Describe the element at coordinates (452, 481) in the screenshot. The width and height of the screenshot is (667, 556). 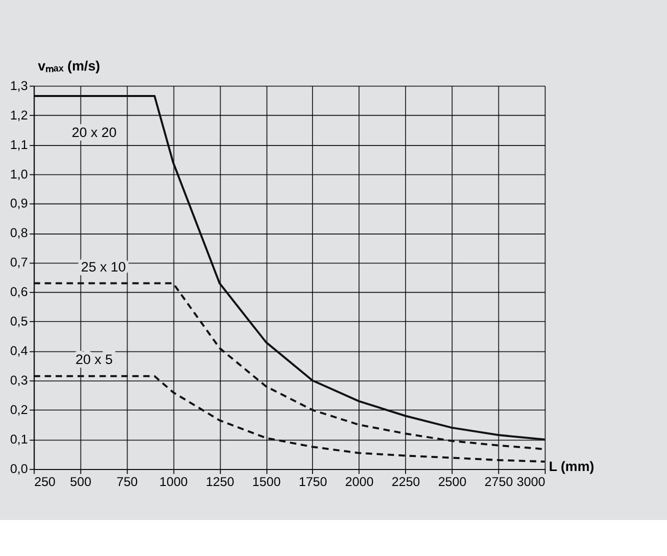
I see `x-tick-label: 2500` at that location.